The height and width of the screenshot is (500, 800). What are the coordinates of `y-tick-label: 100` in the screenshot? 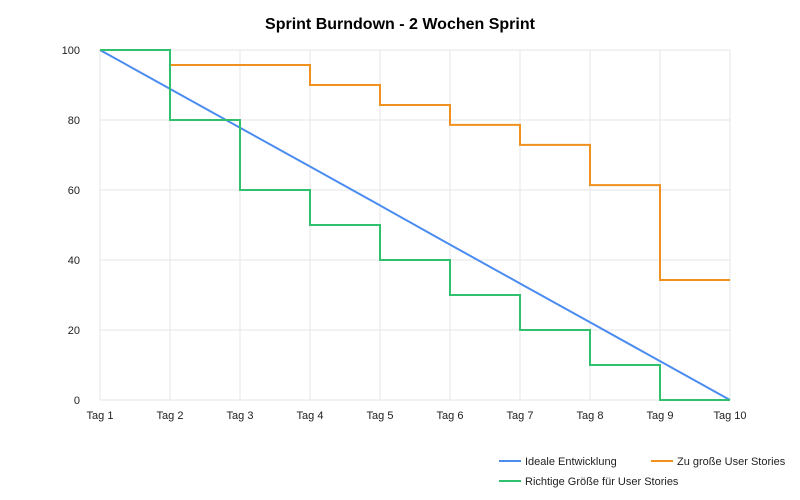 It's located at (71, 51).